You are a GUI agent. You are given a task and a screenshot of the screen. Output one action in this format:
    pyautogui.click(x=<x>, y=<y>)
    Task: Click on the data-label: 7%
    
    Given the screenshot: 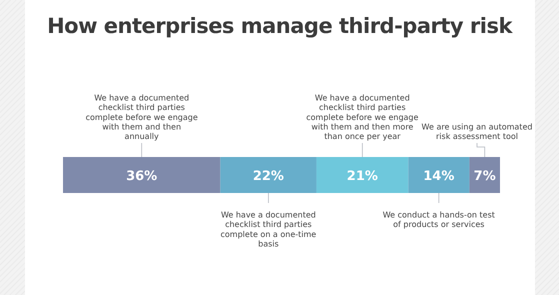 What is the action you would take?
    pyautogui.click(x=485, y=176)
    